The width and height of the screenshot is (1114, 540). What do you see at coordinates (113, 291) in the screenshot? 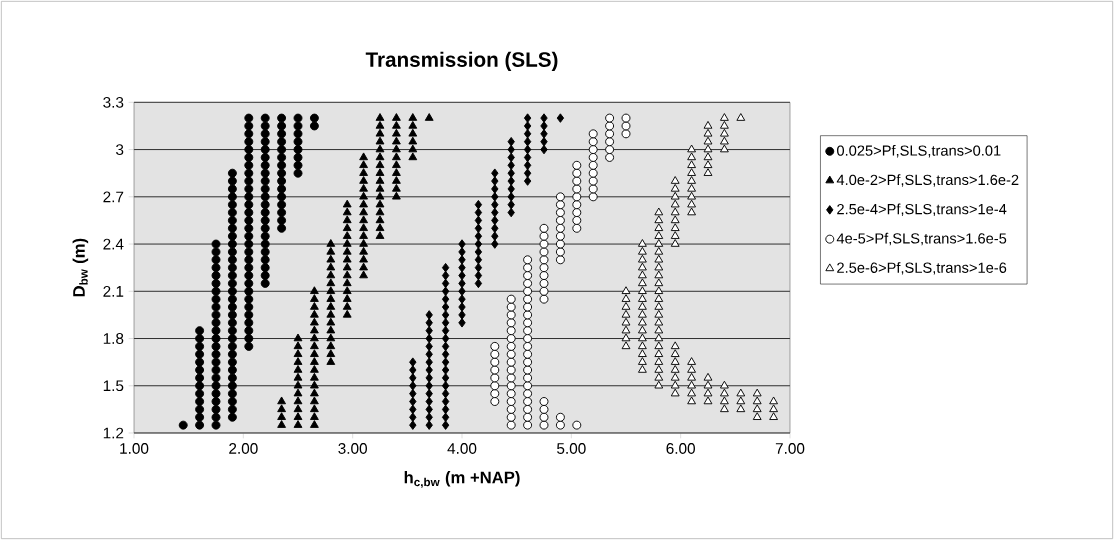
I see `y-tick-label: 2.1` at bounding box center [113, 291].